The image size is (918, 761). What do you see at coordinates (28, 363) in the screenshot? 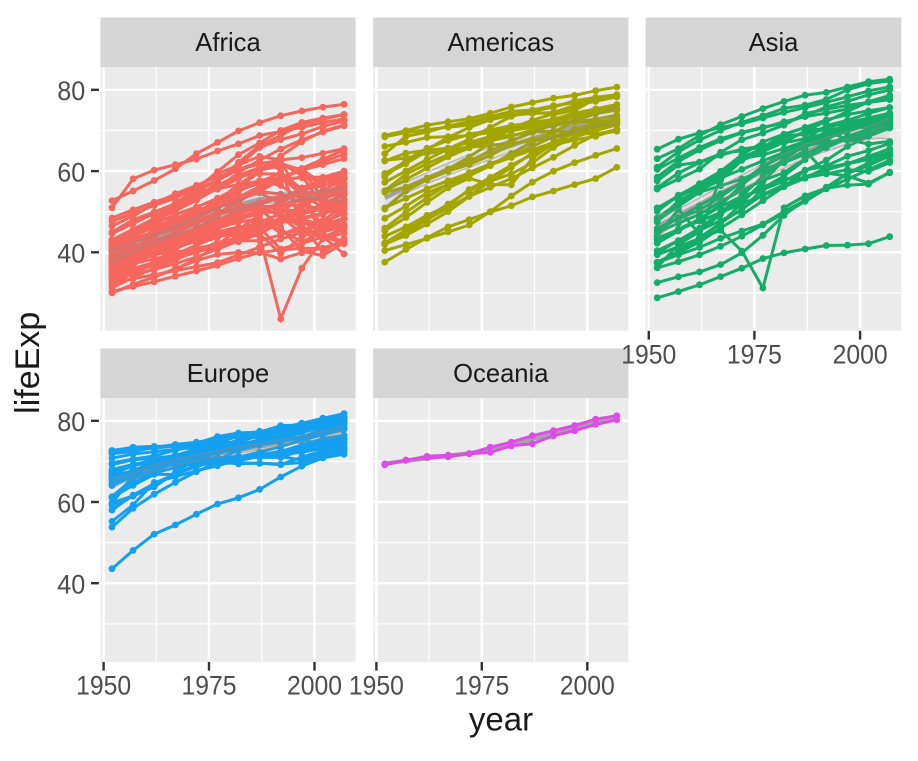
I see `svg-text: lifeExp` at bounding box center [28, 363].